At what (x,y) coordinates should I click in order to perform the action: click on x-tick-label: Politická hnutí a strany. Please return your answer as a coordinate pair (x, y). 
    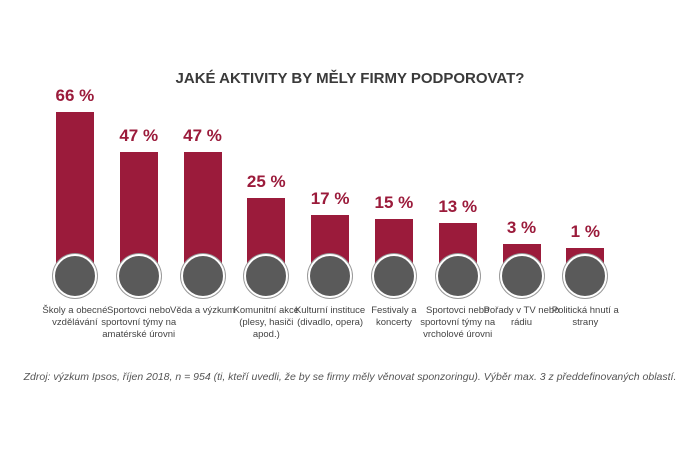
    Looking at the image, I should click on (585, 316).